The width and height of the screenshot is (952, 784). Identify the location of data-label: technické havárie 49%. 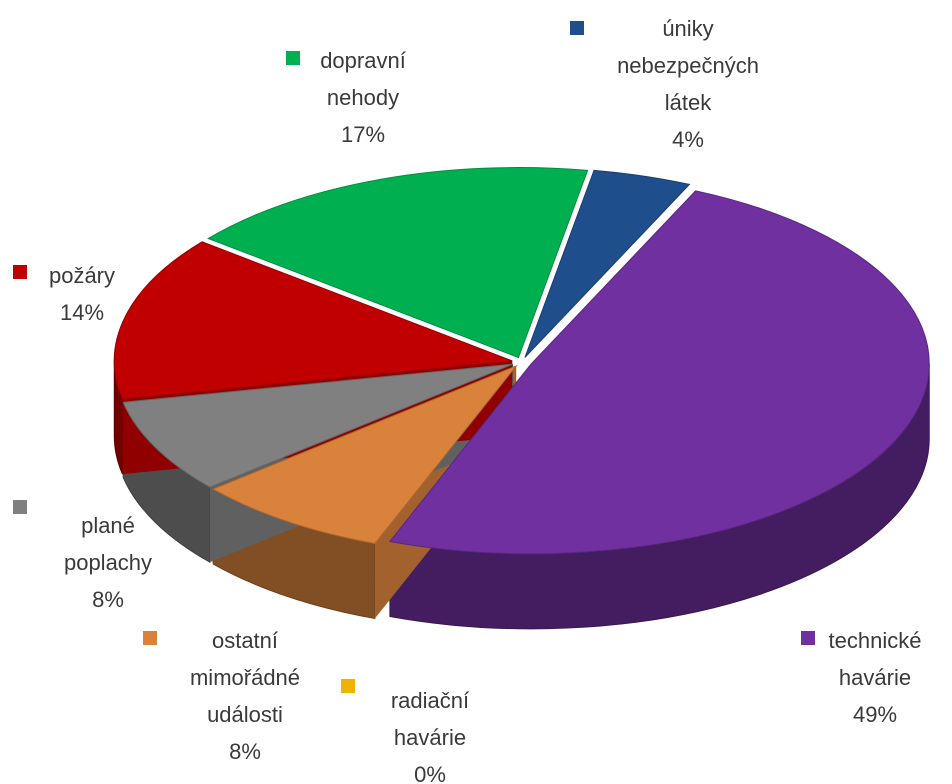
(875, 677).